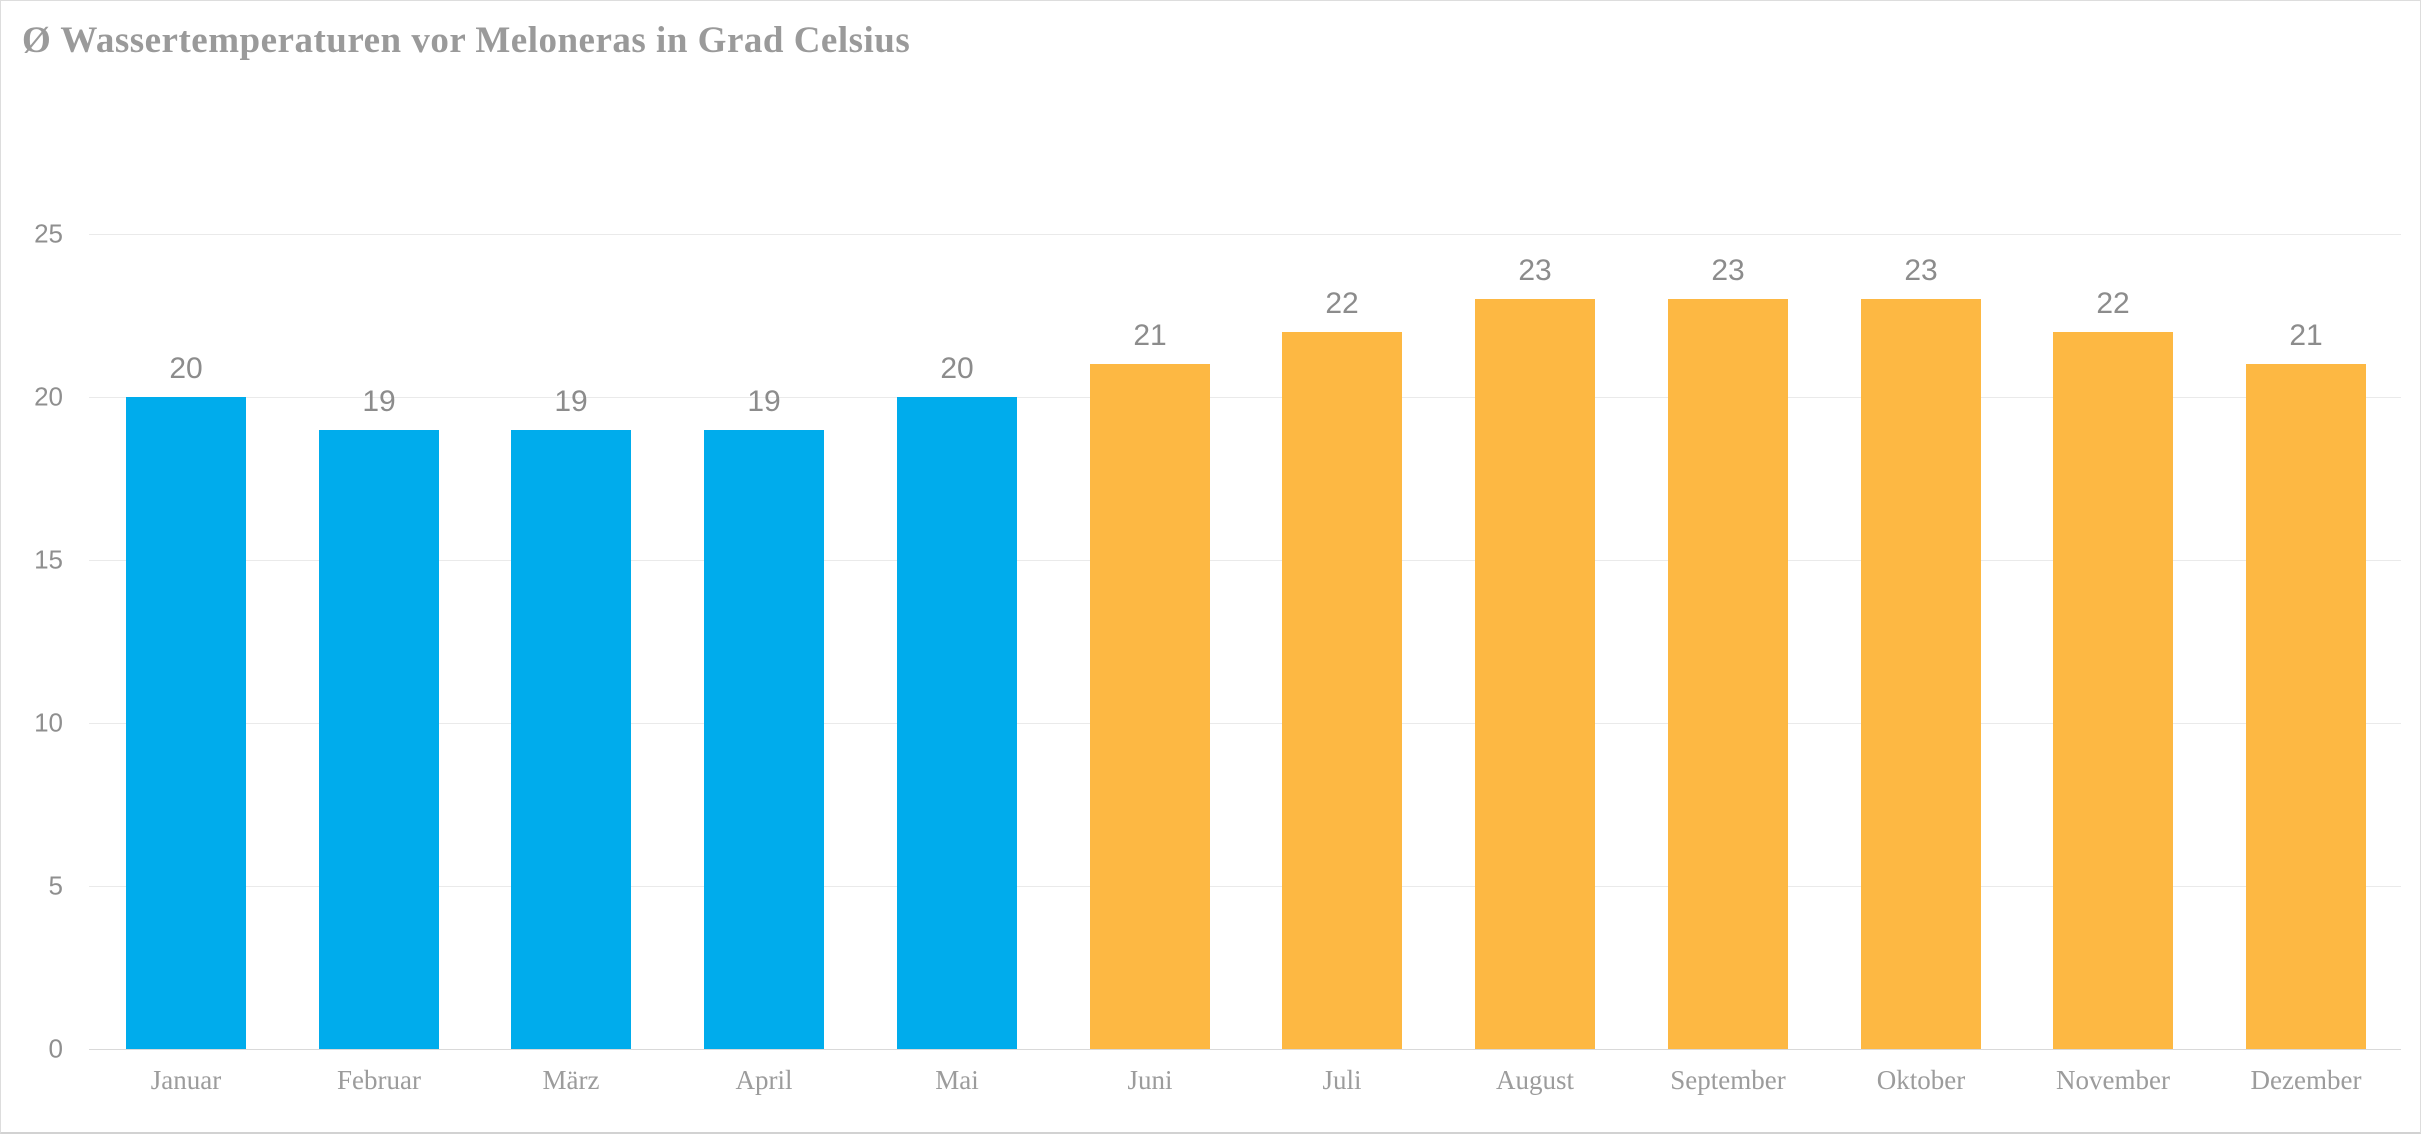 This screenshot has width=2421, height=1134. Describe the element at coordinates (186, 368) in the screenshot. I see `bar-value-label-januar: 20` at that location.